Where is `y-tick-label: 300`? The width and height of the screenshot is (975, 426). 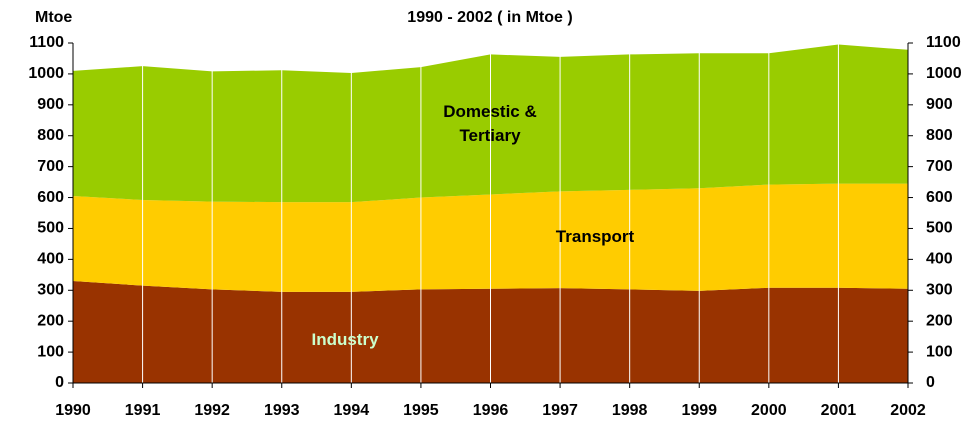
y-tick-label: 300 is located at coordinates (50, 289).